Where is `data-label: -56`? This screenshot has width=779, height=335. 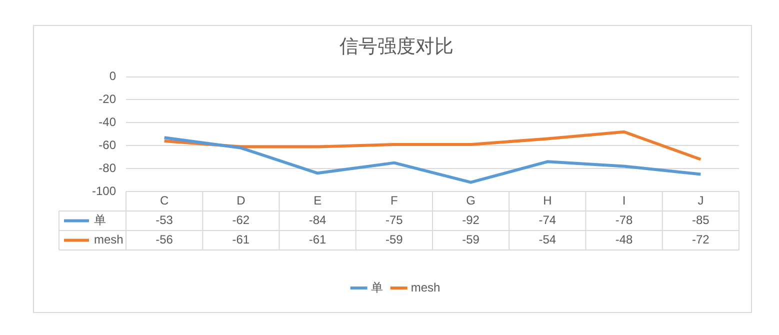 data-label: -56 is located at coordinates (165, 239).